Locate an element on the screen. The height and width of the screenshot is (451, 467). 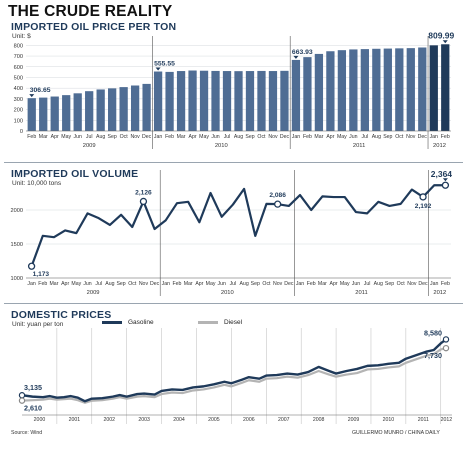
y-tick-label: 100 is located at coordinates (18, 121).